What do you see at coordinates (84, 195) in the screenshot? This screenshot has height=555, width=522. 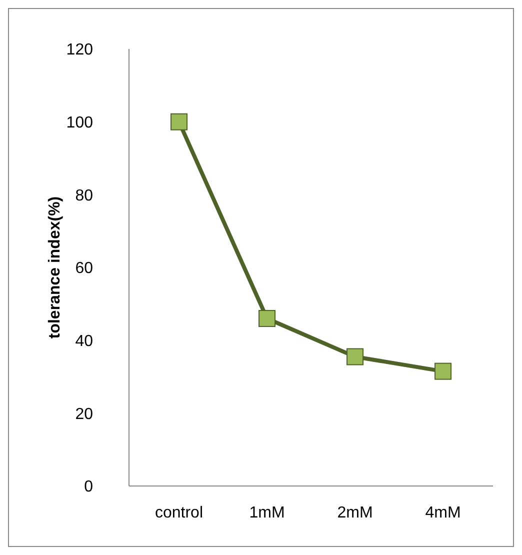 I see `y-tick-label: 80` at bounding box center [84, 195].